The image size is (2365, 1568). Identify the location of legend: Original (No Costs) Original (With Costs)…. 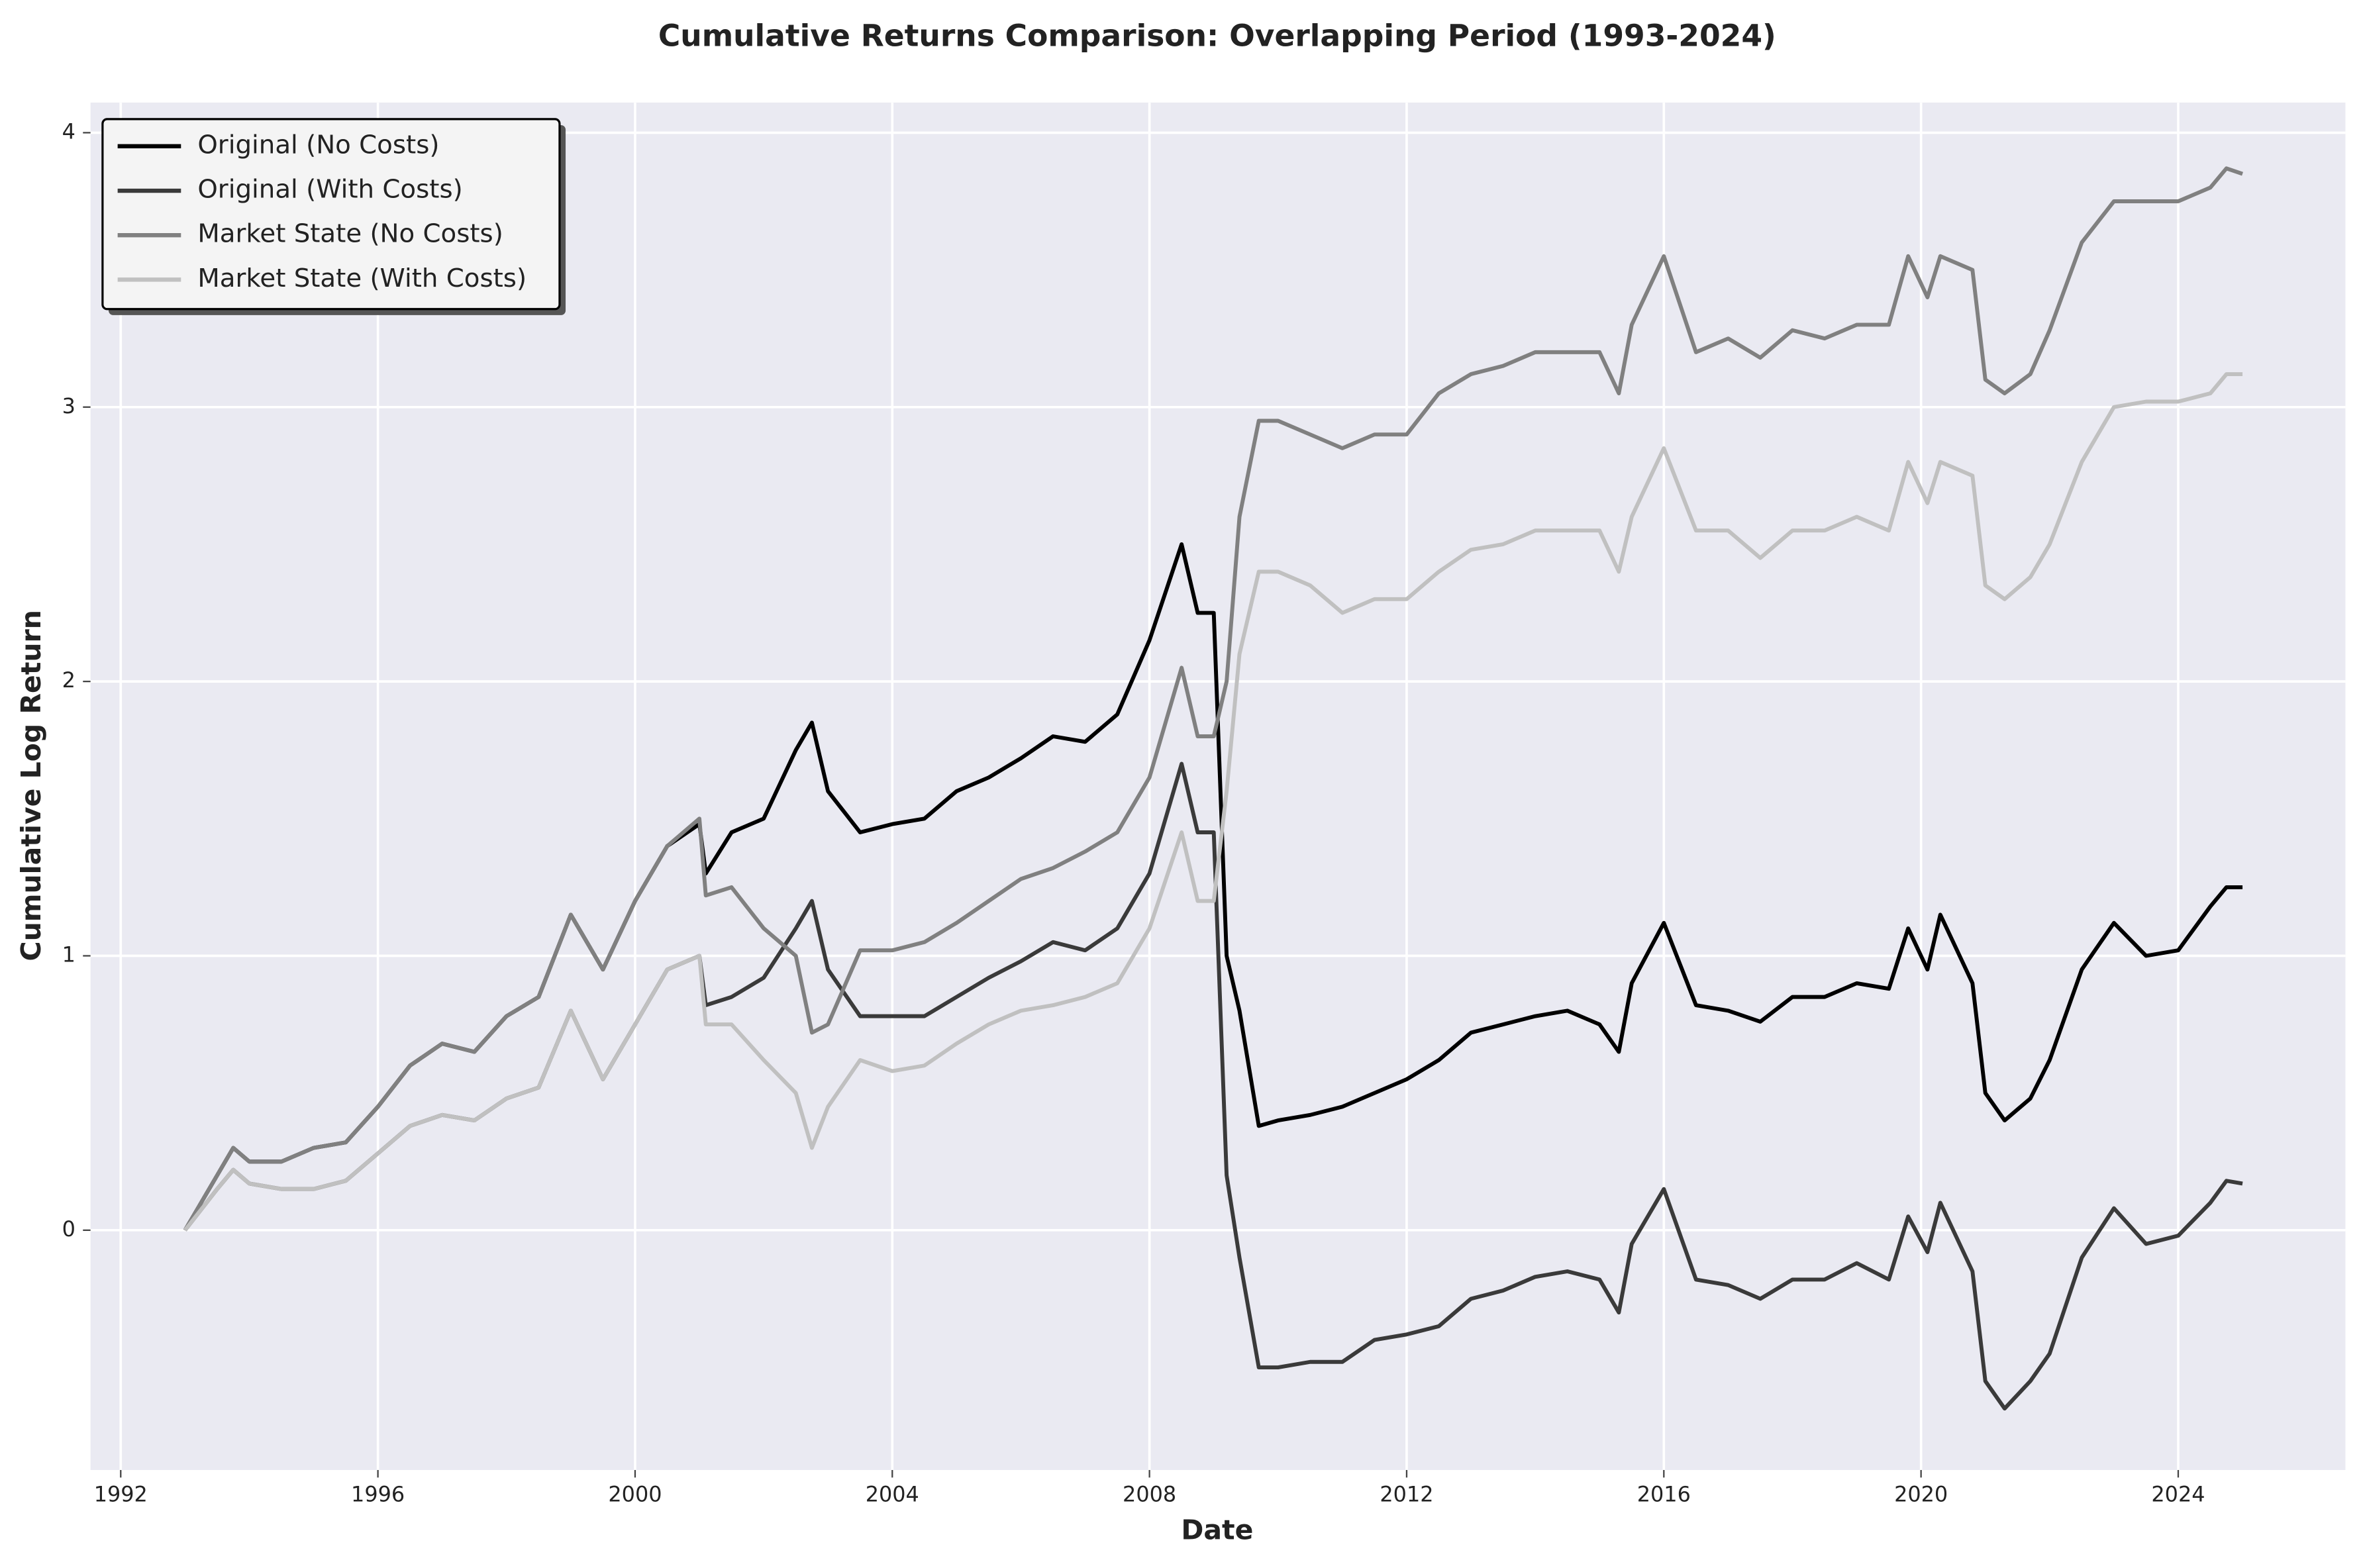
(333, 216).